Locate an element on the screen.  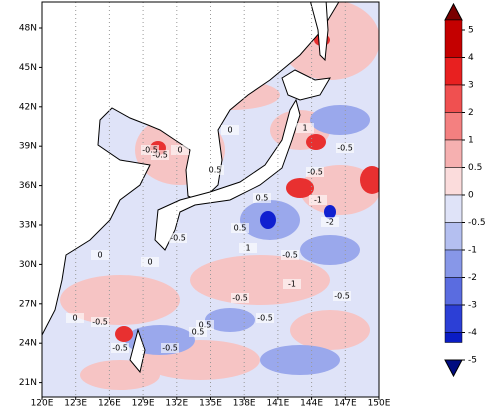
colorbar-label: 2 is located at coordinates (471, 113).